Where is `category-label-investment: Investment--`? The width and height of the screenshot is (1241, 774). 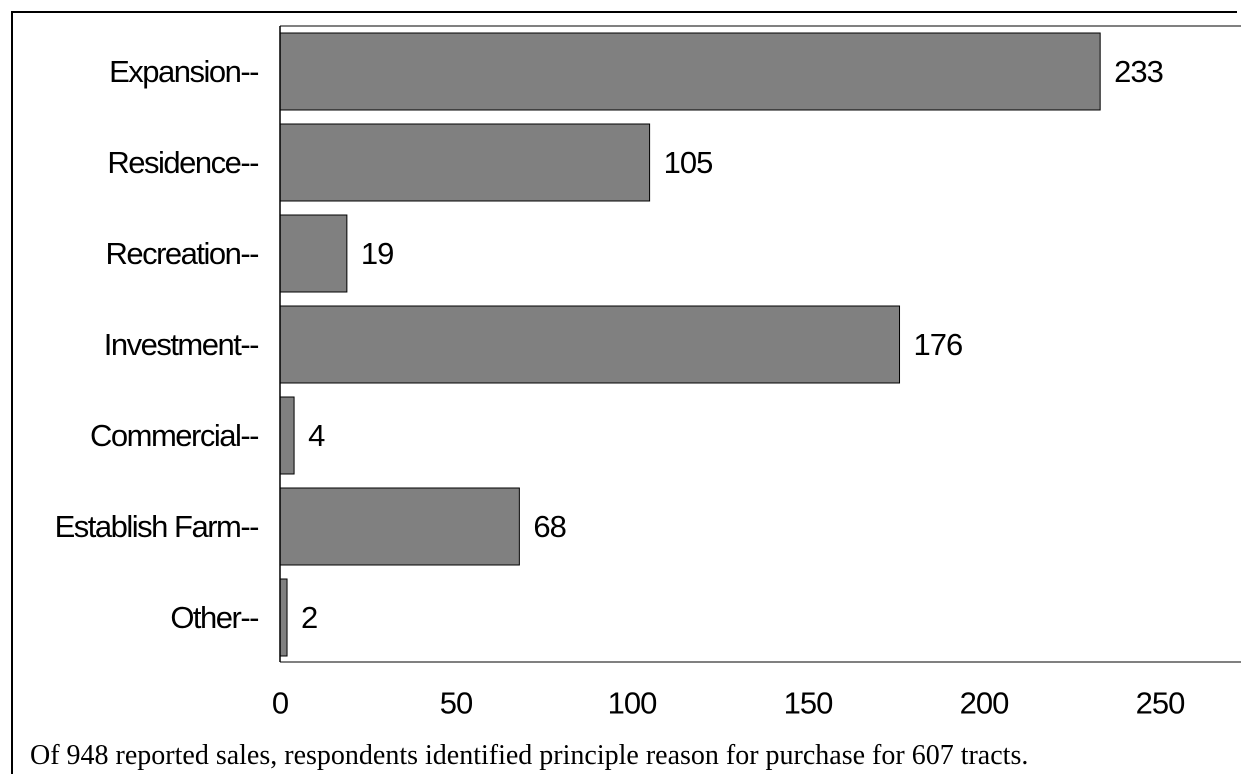
category-label-investment: Investment-- is located at coordinates (181, 344).